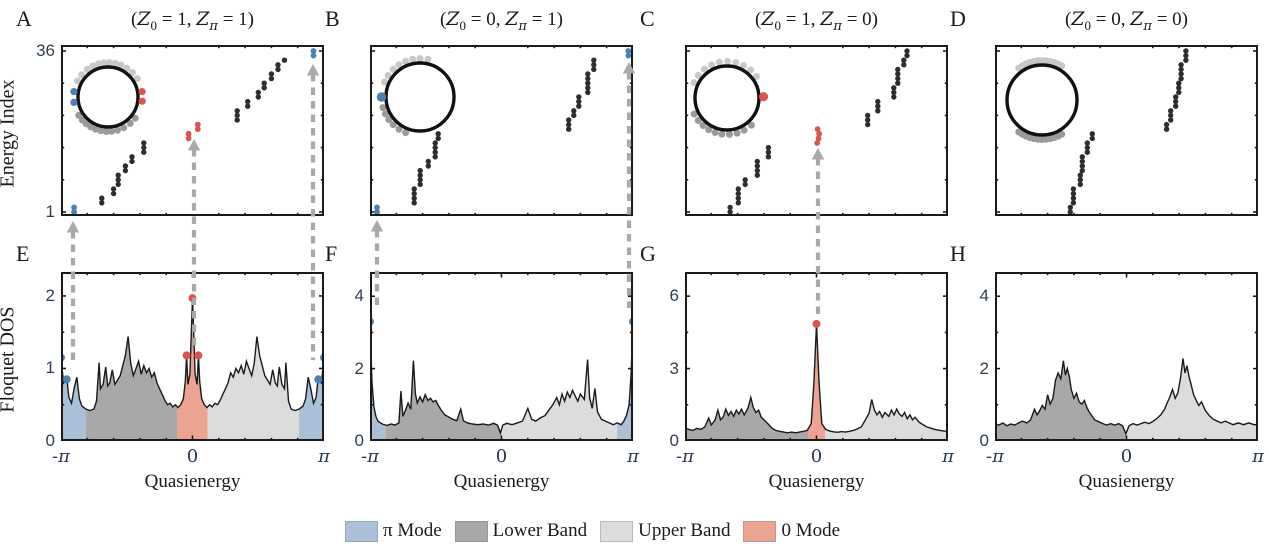 This screenshot has width=1269, height=550. I want to click on panel-f-dos, so click(501, 356).